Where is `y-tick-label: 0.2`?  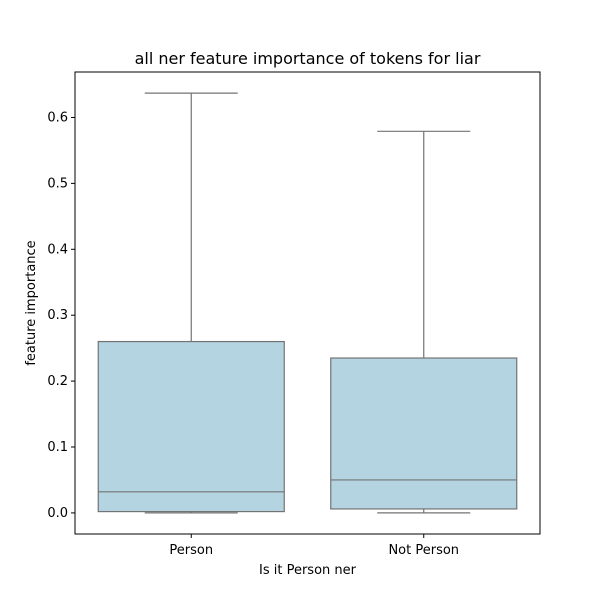 y-tick-label: 0.2 is located at coordinates (57, 381).